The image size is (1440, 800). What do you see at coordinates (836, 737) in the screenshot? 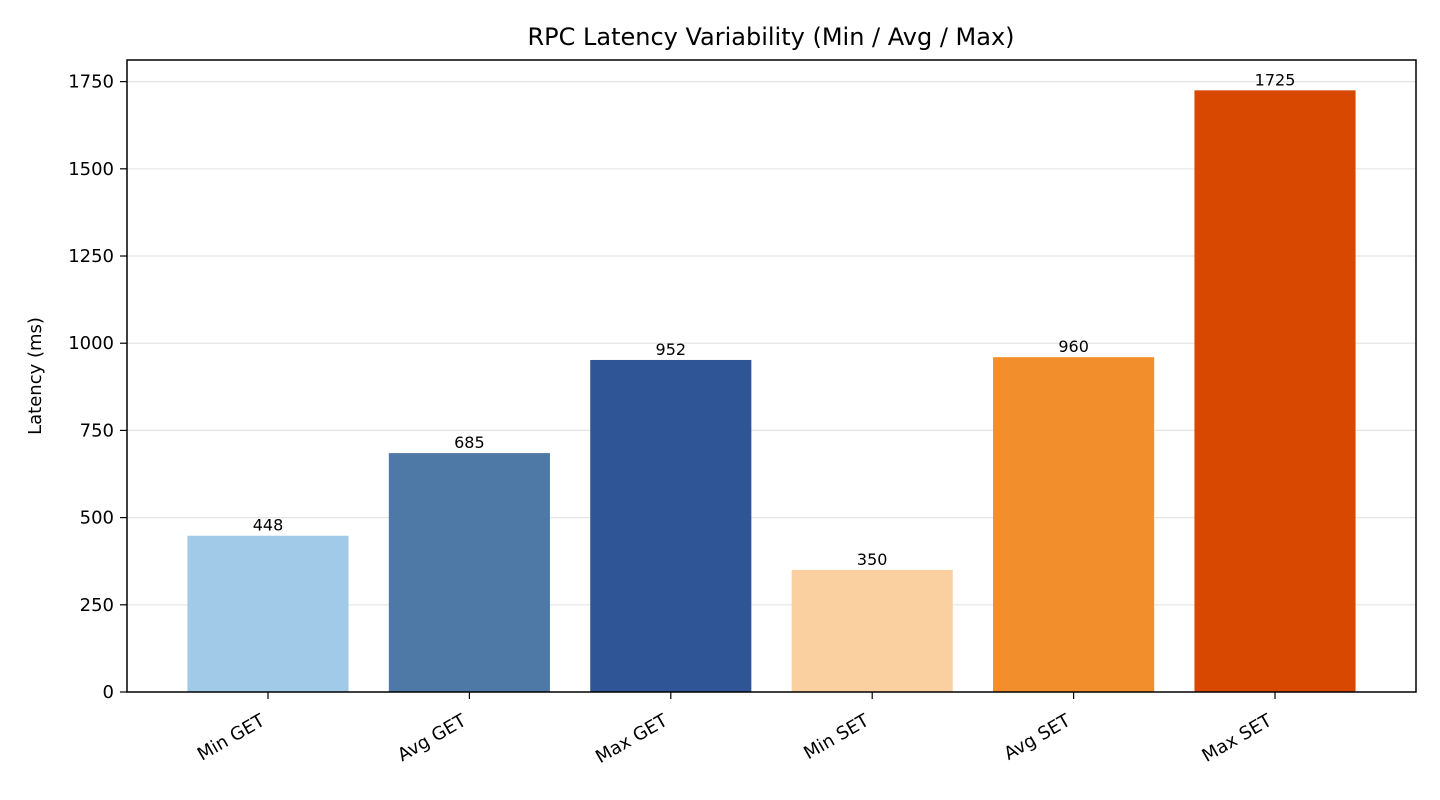
I see `x-tick-label: Min SET` at bounding box center [836, 737].